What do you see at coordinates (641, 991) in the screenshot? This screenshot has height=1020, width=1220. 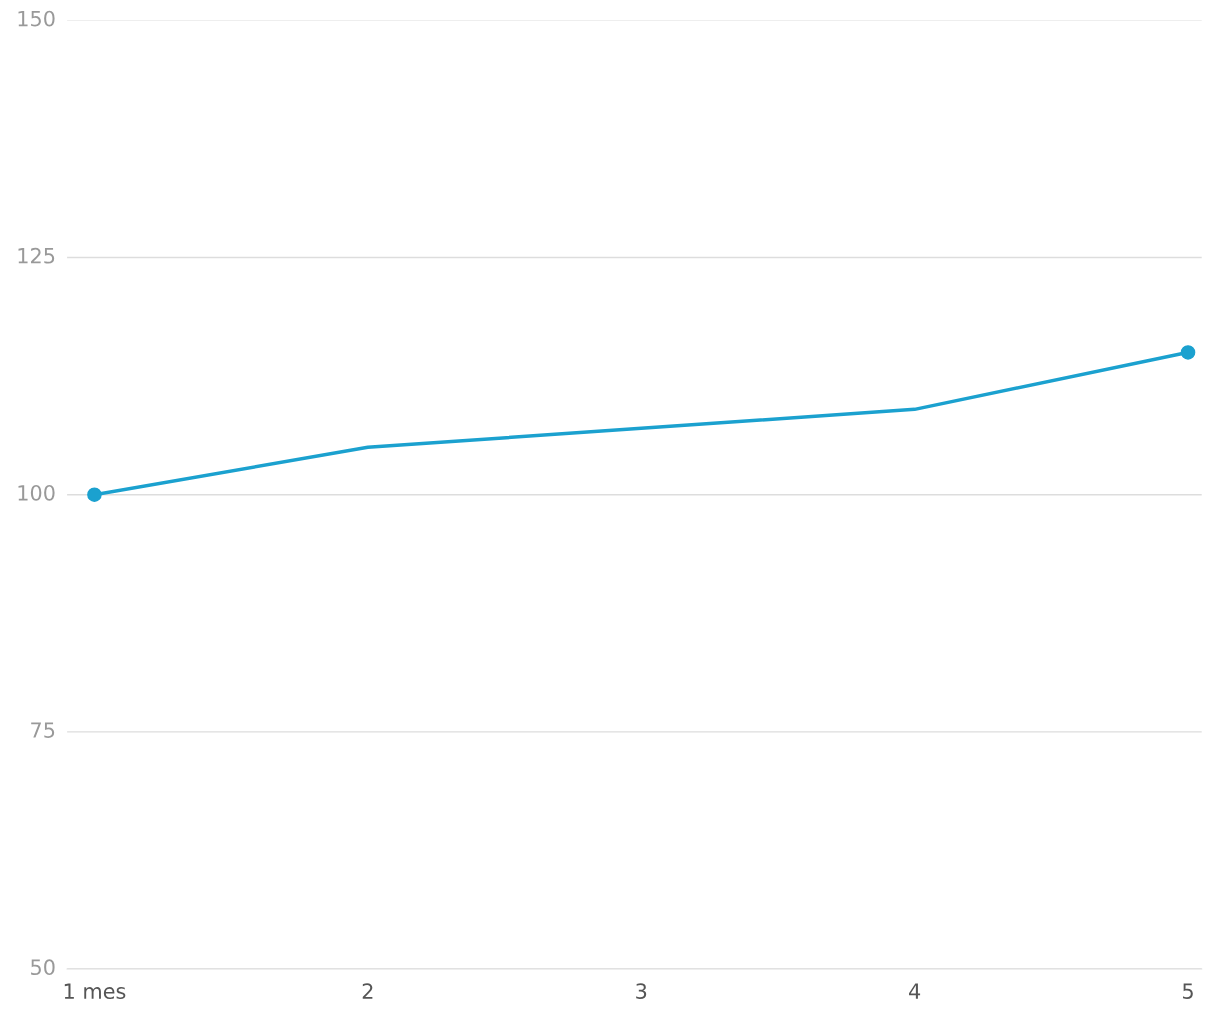 I see `x-tick-label: 3` at bounding box center [641, 991].